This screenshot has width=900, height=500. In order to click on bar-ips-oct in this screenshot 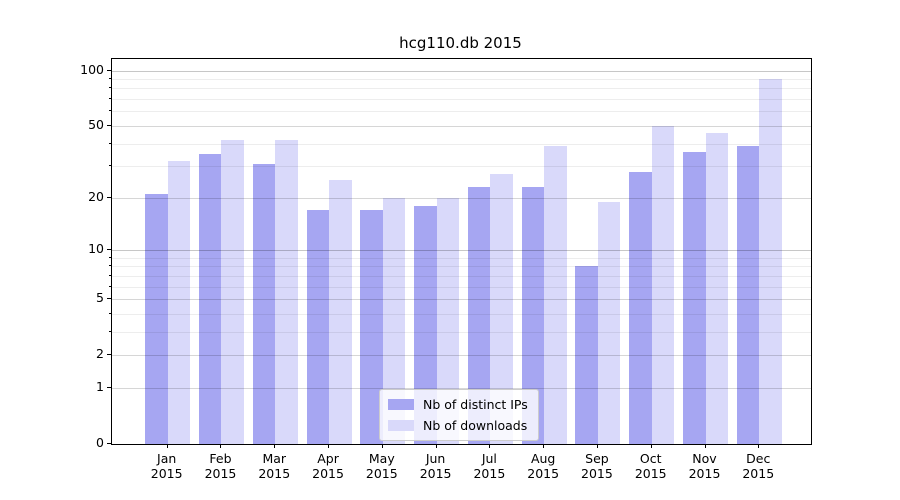, I will do `click(640, 307)`.